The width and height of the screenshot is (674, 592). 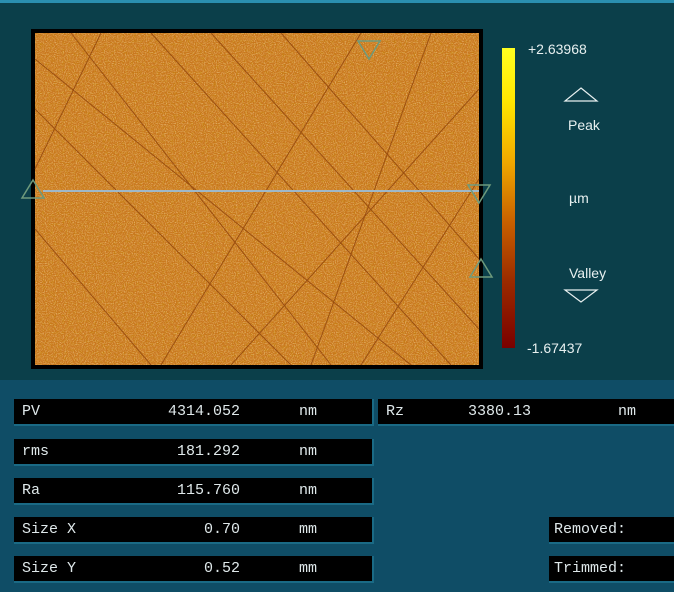 I want to click on top-marker-icon, so click(x=369, y=50).